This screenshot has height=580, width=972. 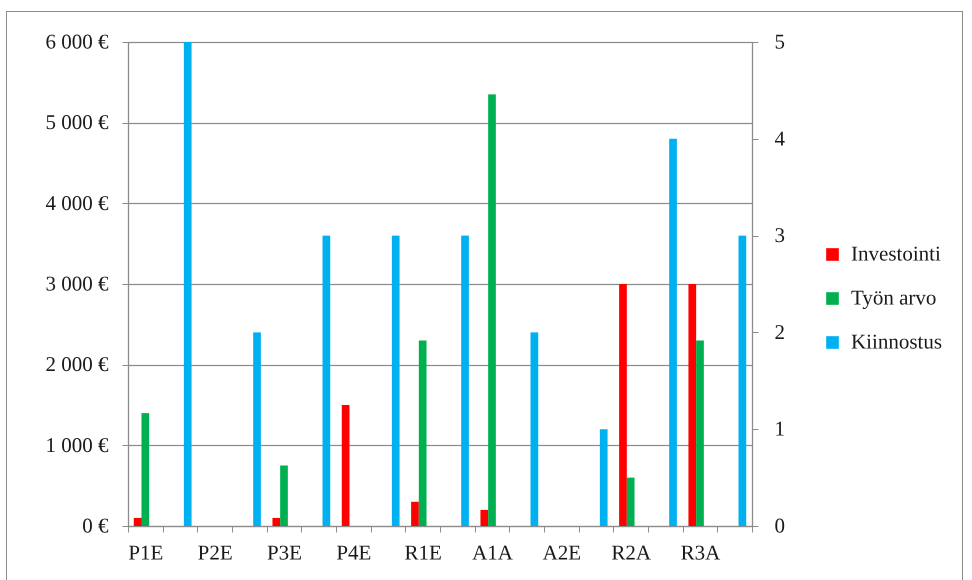 I want to click on x-tick-label: P3E, so click(x=284, y=552).